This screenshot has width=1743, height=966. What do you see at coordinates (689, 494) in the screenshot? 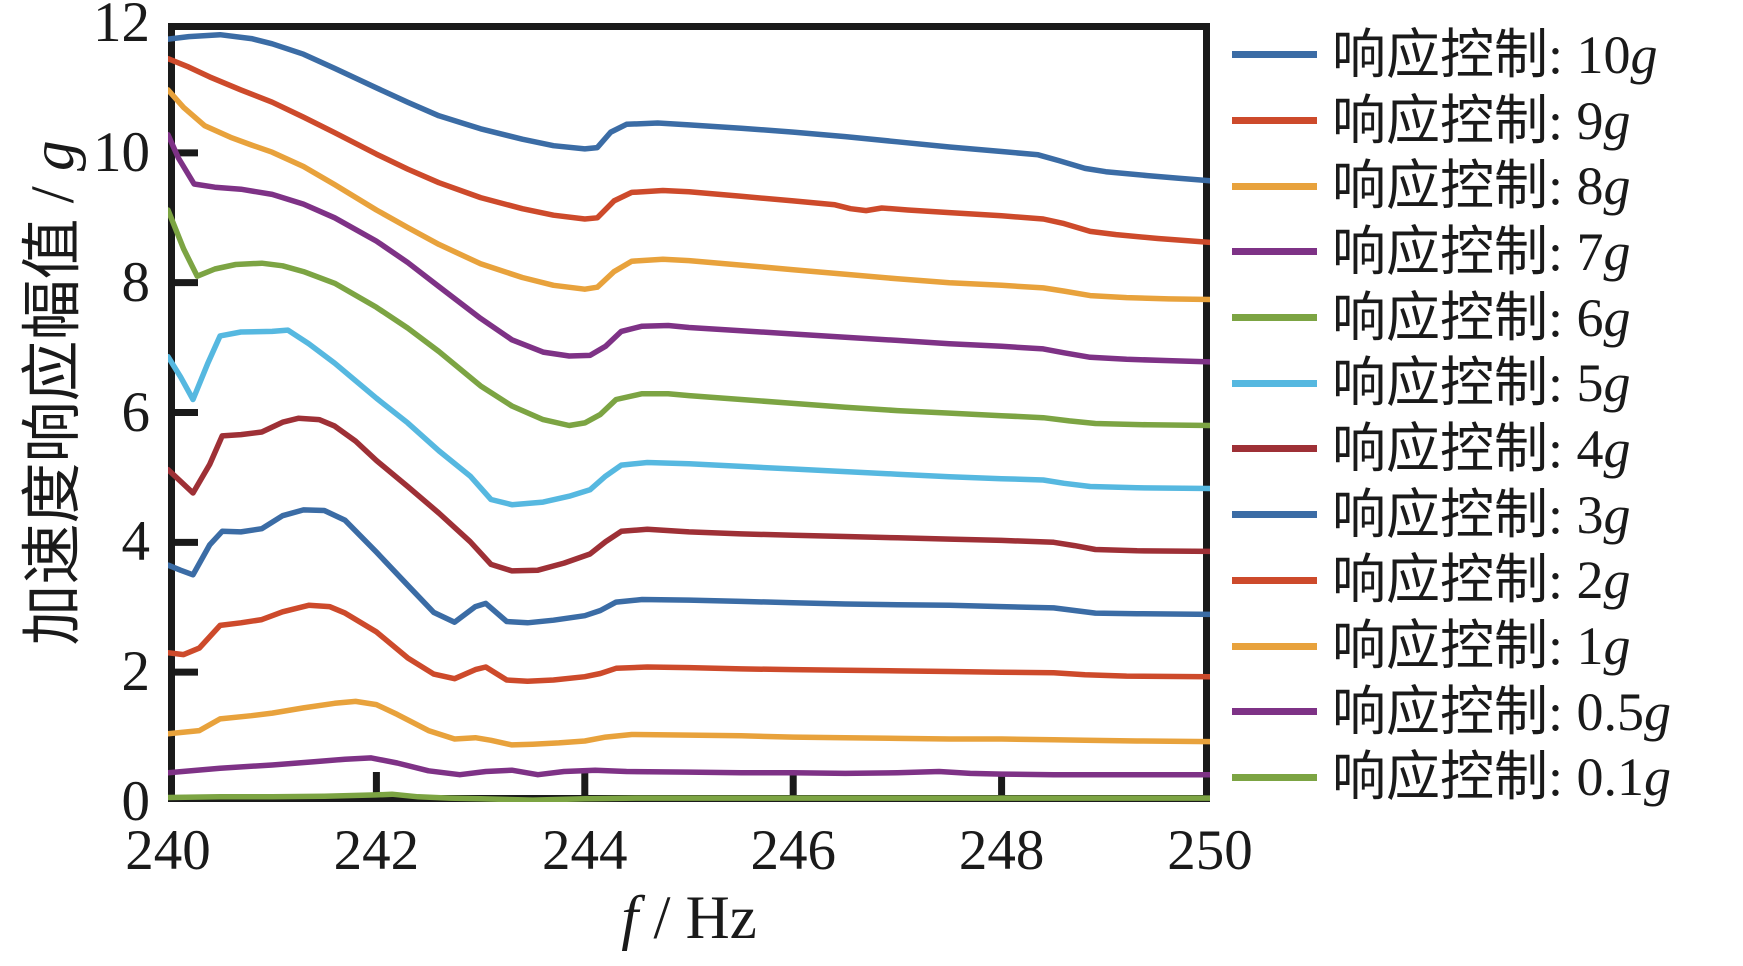
I see `series-line-4g` at bounding box center [689, 494].